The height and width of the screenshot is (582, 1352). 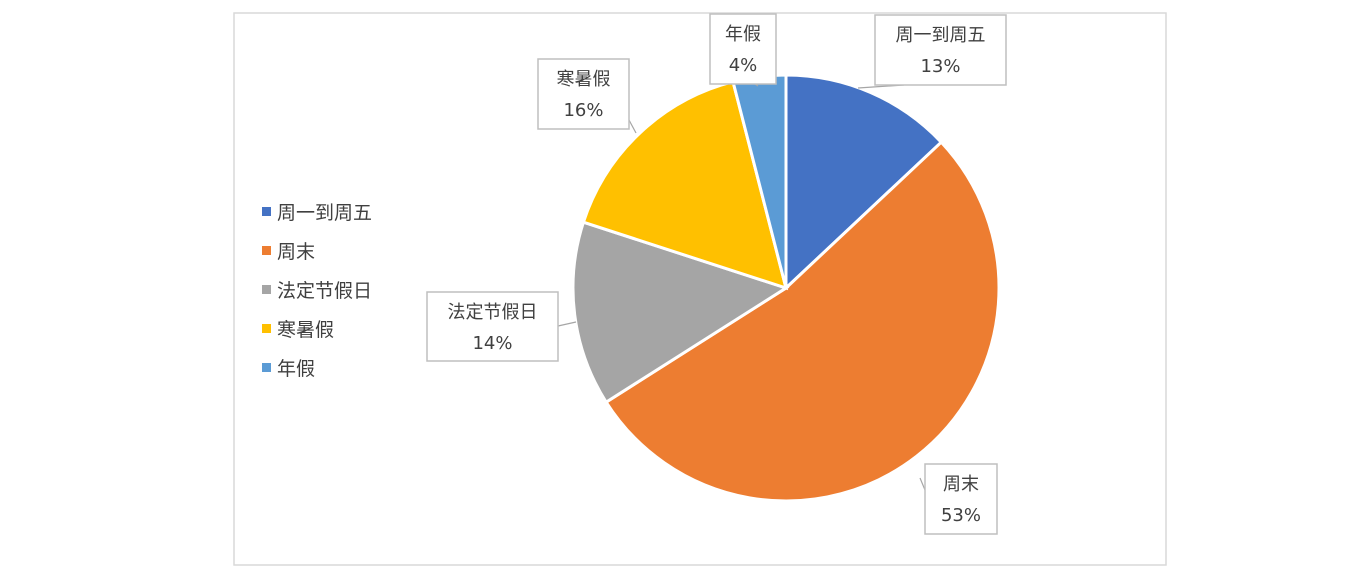 What do you see at coordinates (493, 312) in the screenshot?
I see `data-label-category-3: 法定节假日` at bounding box center [493, 312].